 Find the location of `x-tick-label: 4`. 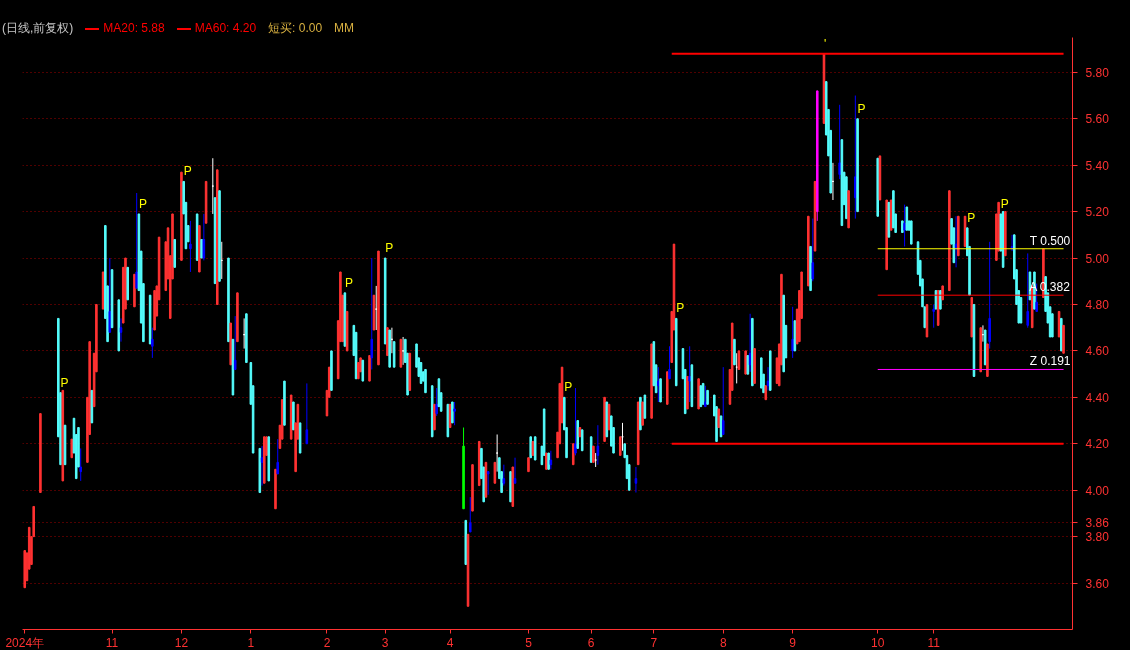

x-tick-label: 4 is located at coordinates (450, 642).